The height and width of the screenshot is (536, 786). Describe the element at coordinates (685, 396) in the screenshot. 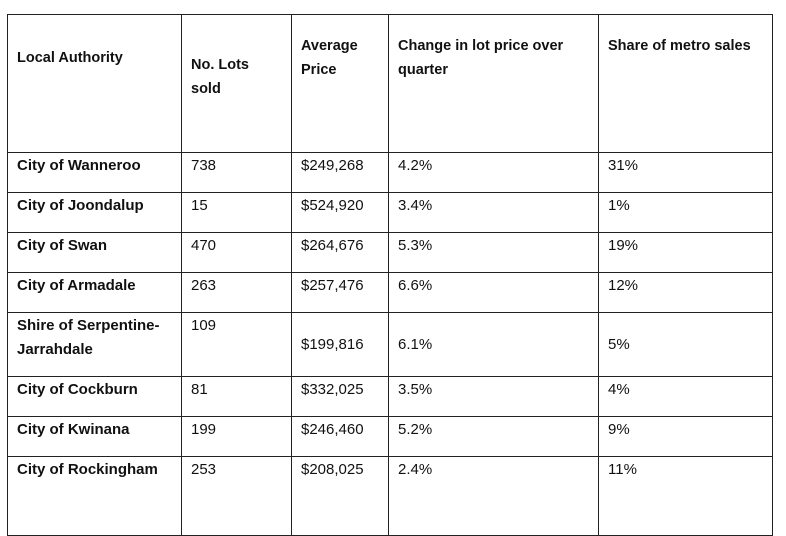

I see `cell-share: 4%` at that location.